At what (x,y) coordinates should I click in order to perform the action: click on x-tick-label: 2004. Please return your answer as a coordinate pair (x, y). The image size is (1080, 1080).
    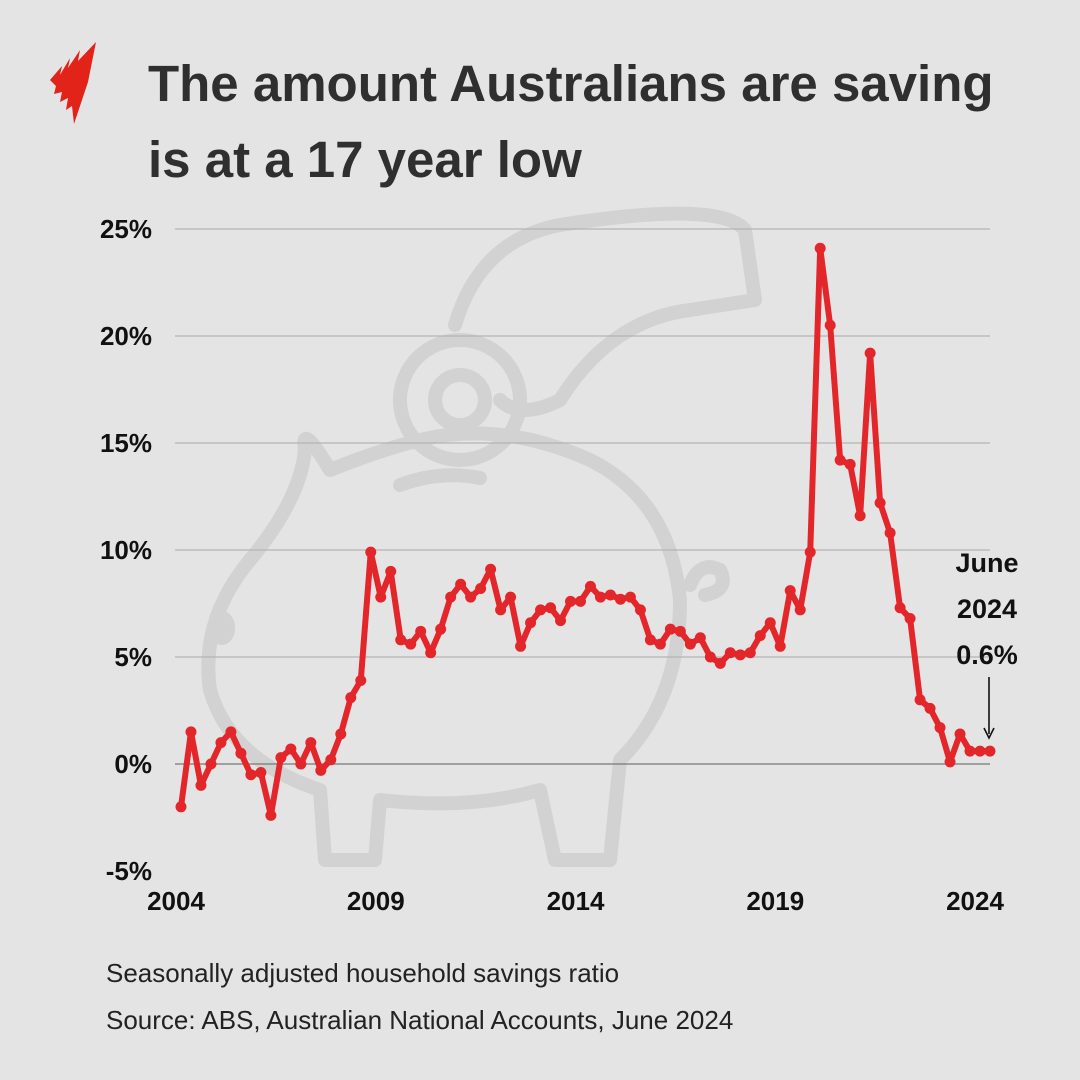
    Looking at the image, I should click on (176, 901).